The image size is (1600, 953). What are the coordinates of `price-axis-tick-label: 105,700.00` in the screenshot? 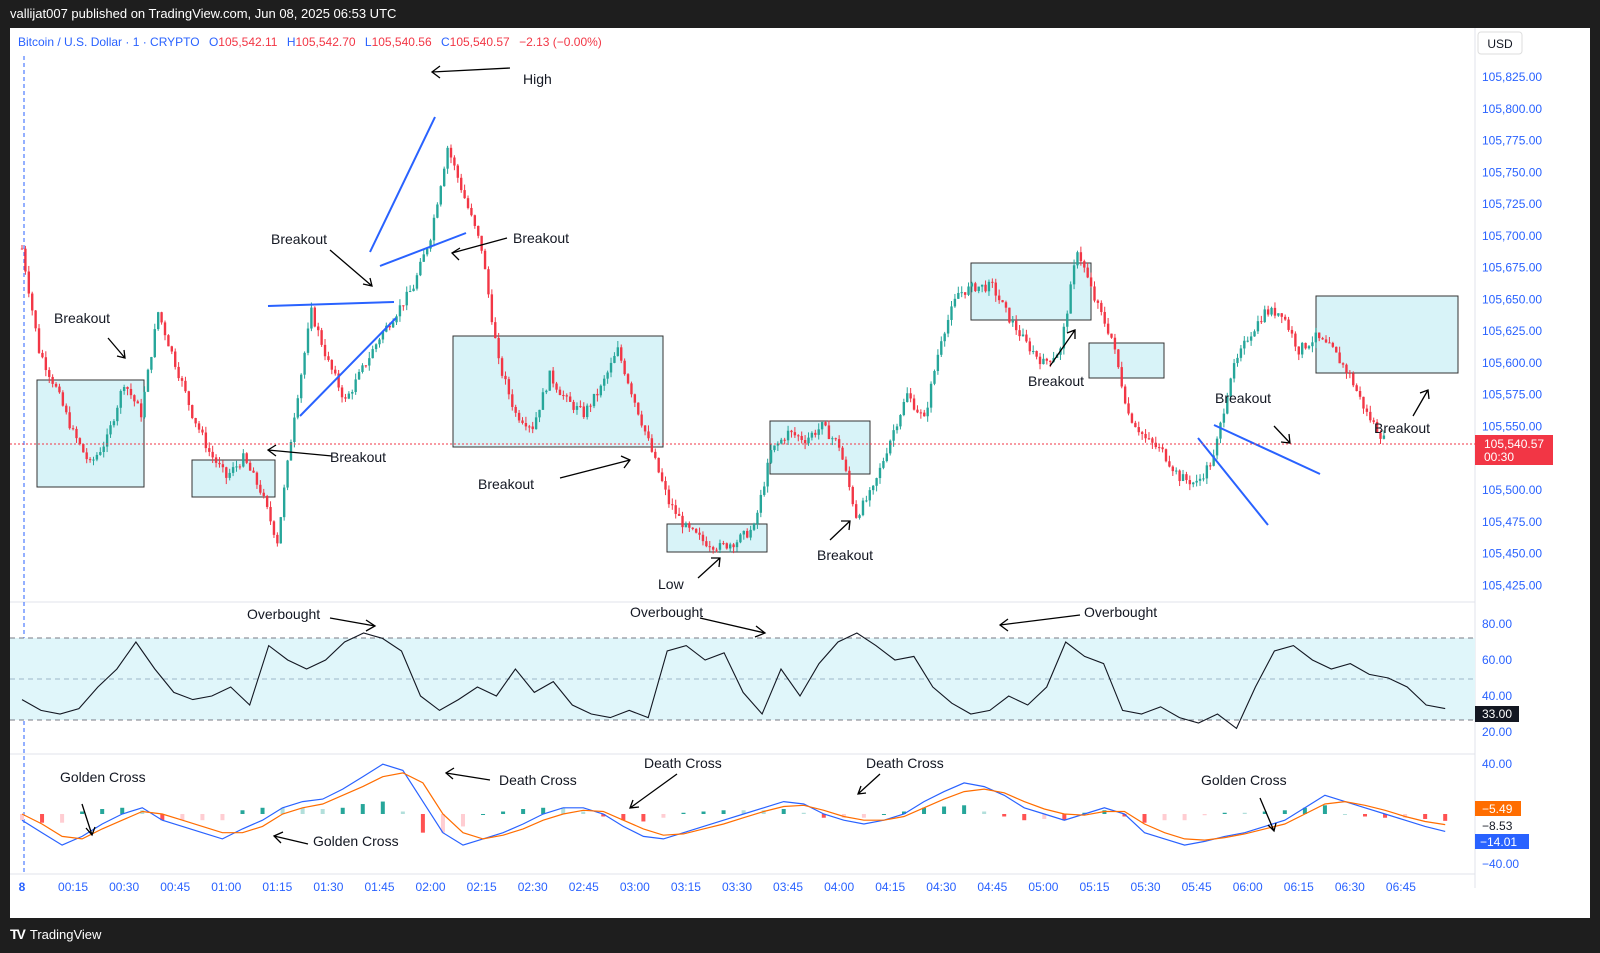 It's located at (1512, 236).